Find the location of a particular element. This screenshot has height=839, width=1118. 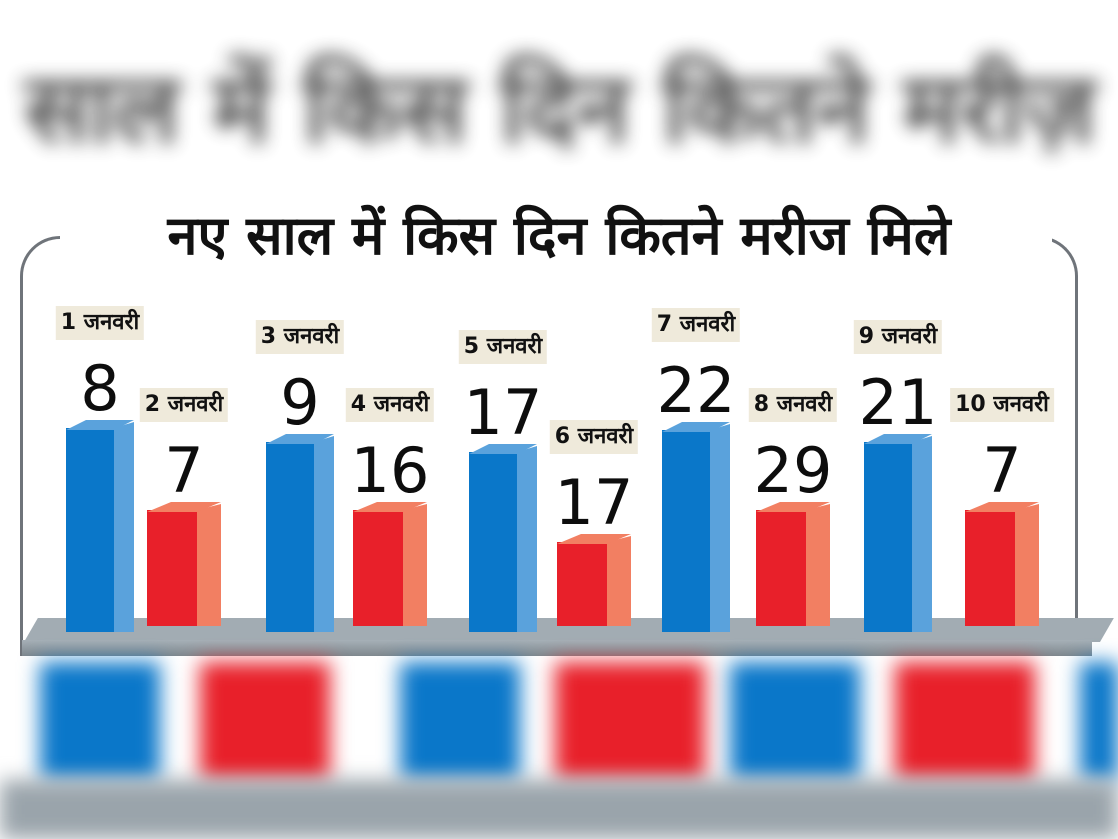

category-label-5: 5 जनवरी is located at coordinates (503, 347).